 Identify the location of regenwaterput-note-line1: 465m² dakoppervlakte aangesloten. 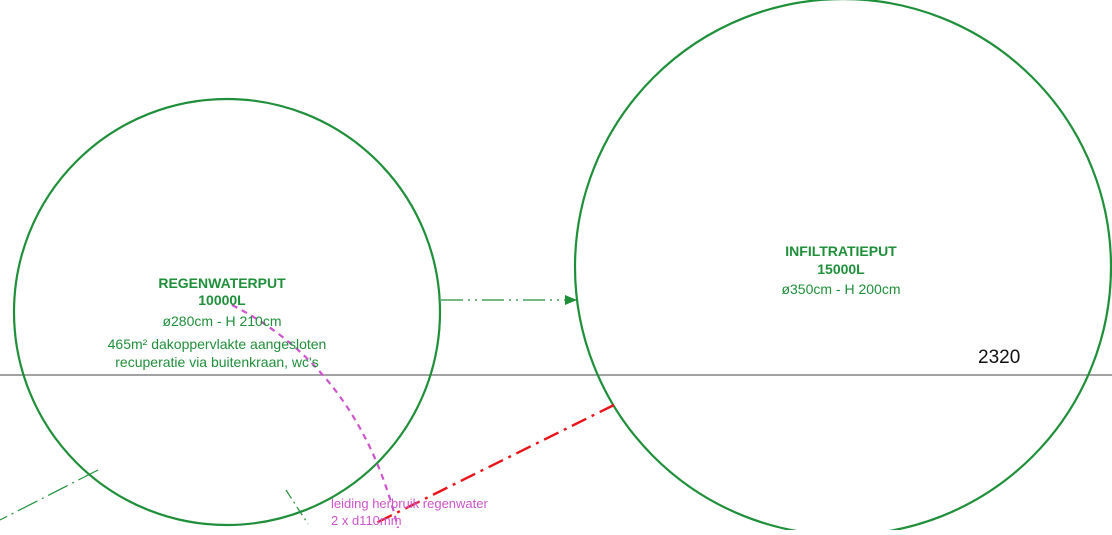
(217, 344).